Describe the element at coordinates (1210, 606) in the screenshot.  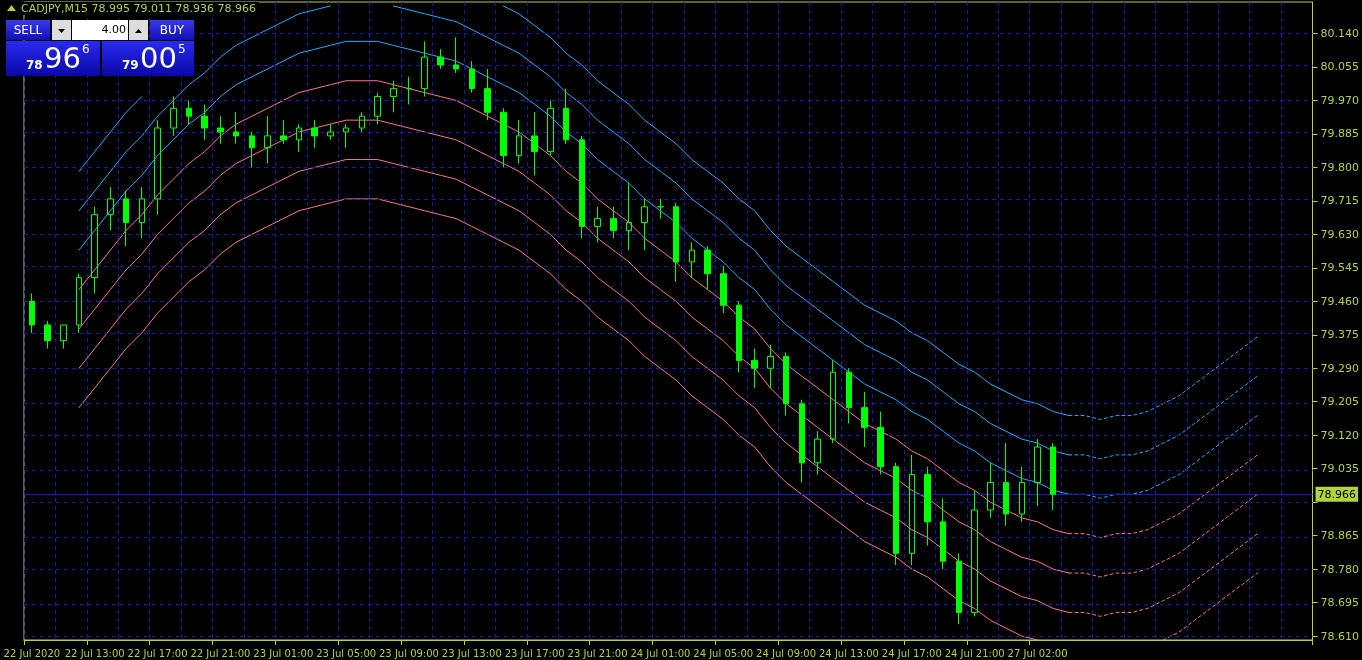
I see `line-series` at that location.